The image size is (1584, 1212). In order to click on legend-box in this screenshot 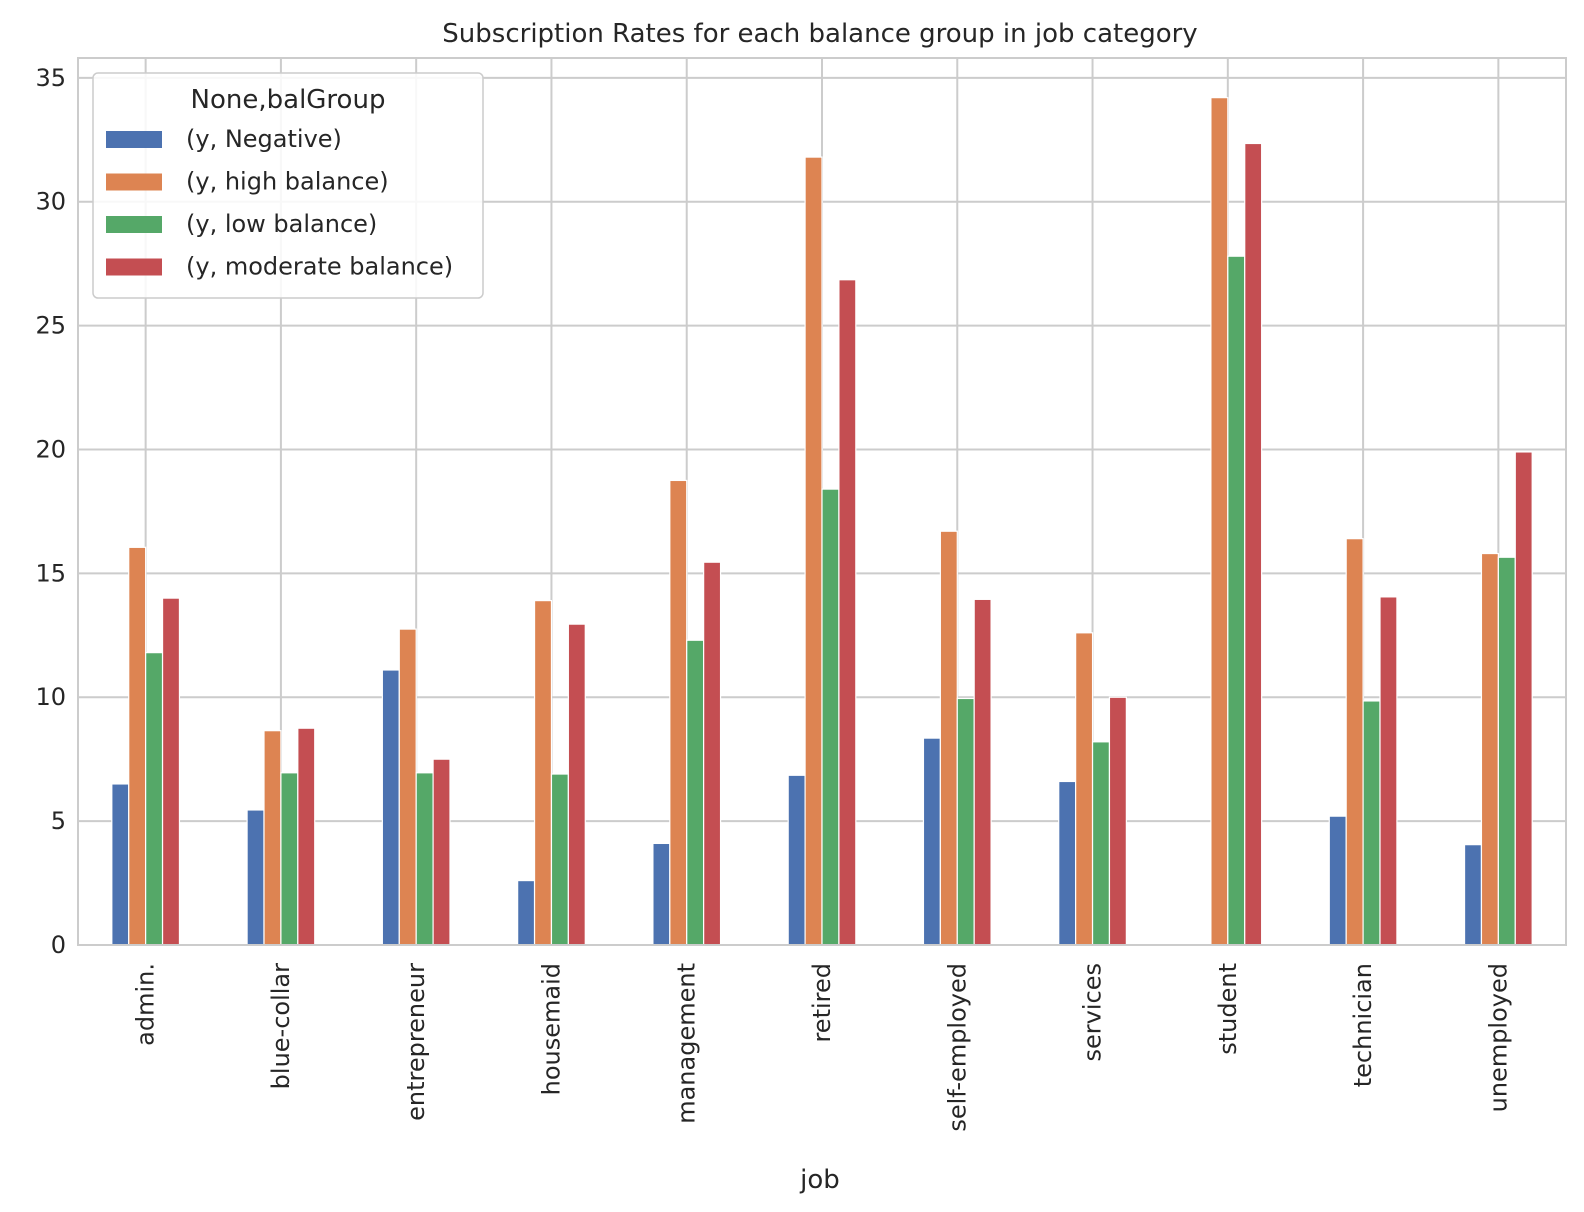, I will do `click(288, 185)`.